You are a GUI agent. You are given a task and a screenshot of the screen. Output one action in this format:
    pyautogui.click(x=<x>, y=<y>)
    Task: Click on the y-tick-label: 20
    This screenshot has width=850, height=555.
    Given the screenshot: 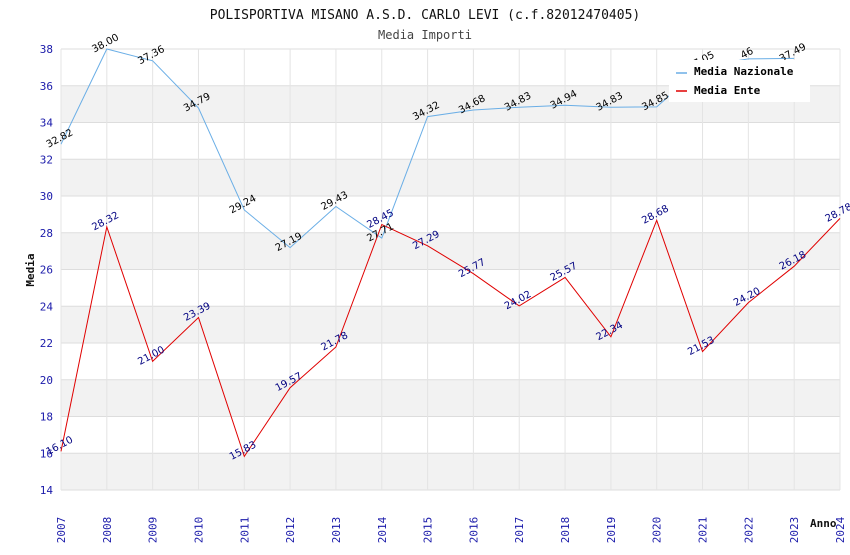 What is the action you would take?
    pyautogui.click(x=46, y=380)
    